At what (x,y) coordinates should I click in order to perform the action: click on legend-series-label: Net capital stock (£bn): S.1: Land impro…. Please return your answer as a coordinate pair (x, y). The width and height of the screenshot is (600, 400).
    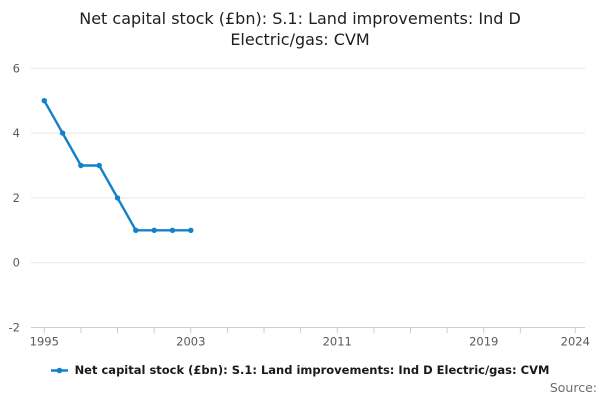
    Looking at the image, I should click on (312, 370).